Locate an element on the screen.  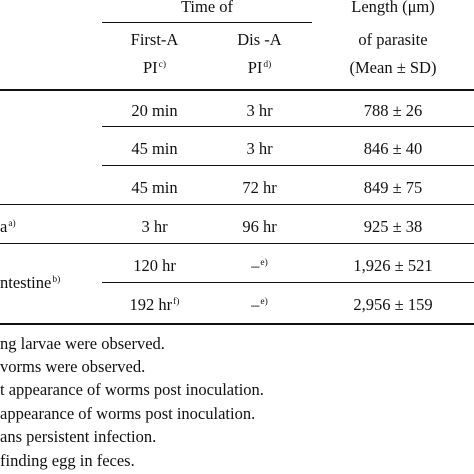
length-cell: 849 ± 75 is located at coordinates (393, 187).